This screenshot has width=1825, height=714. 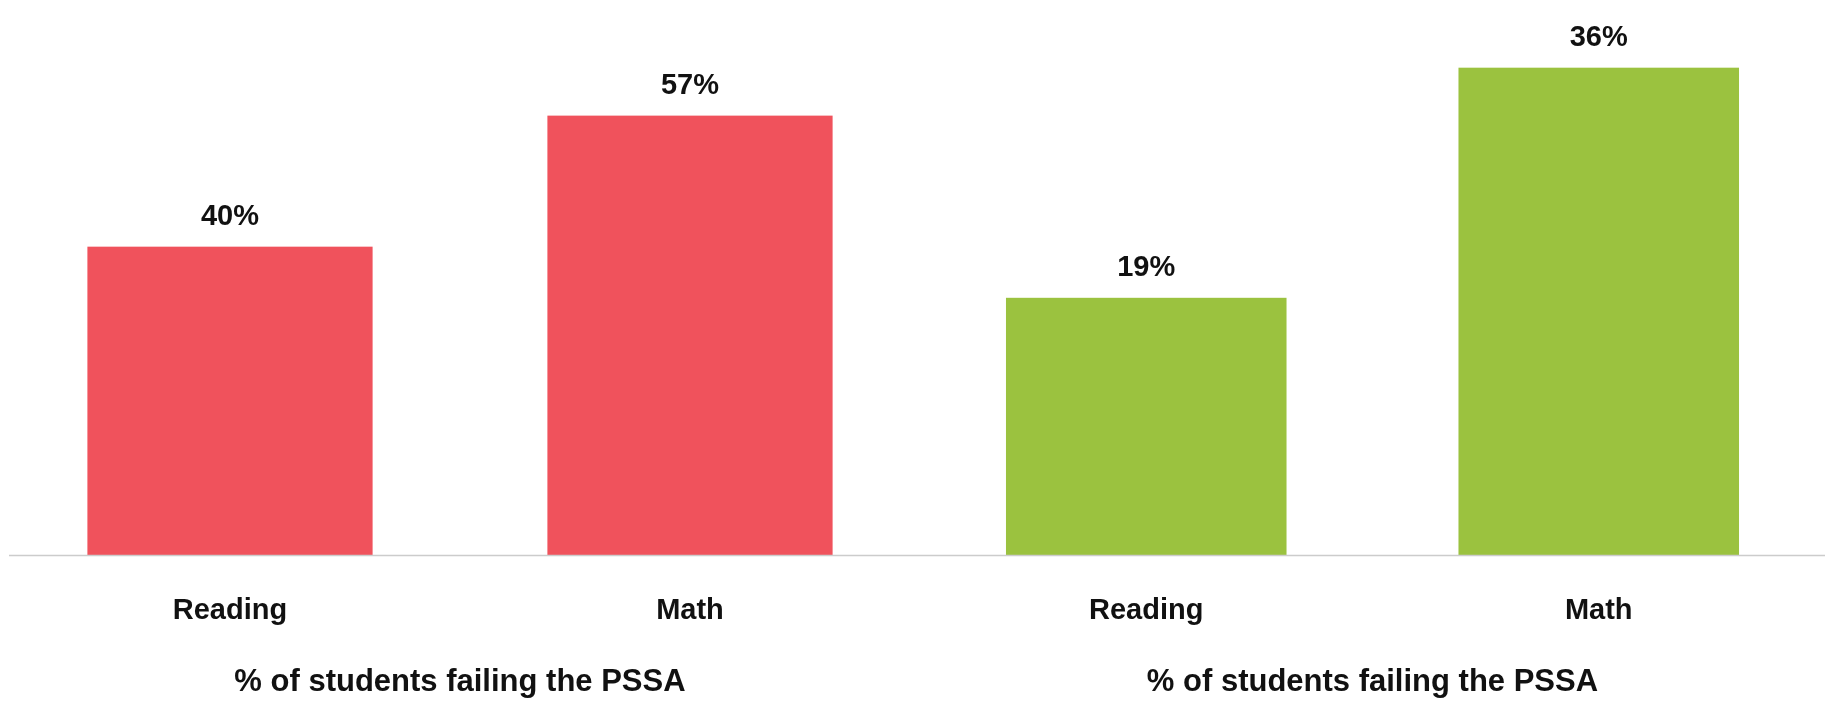 I want to click on data-label: 19%, so click(x=1146, y=265).